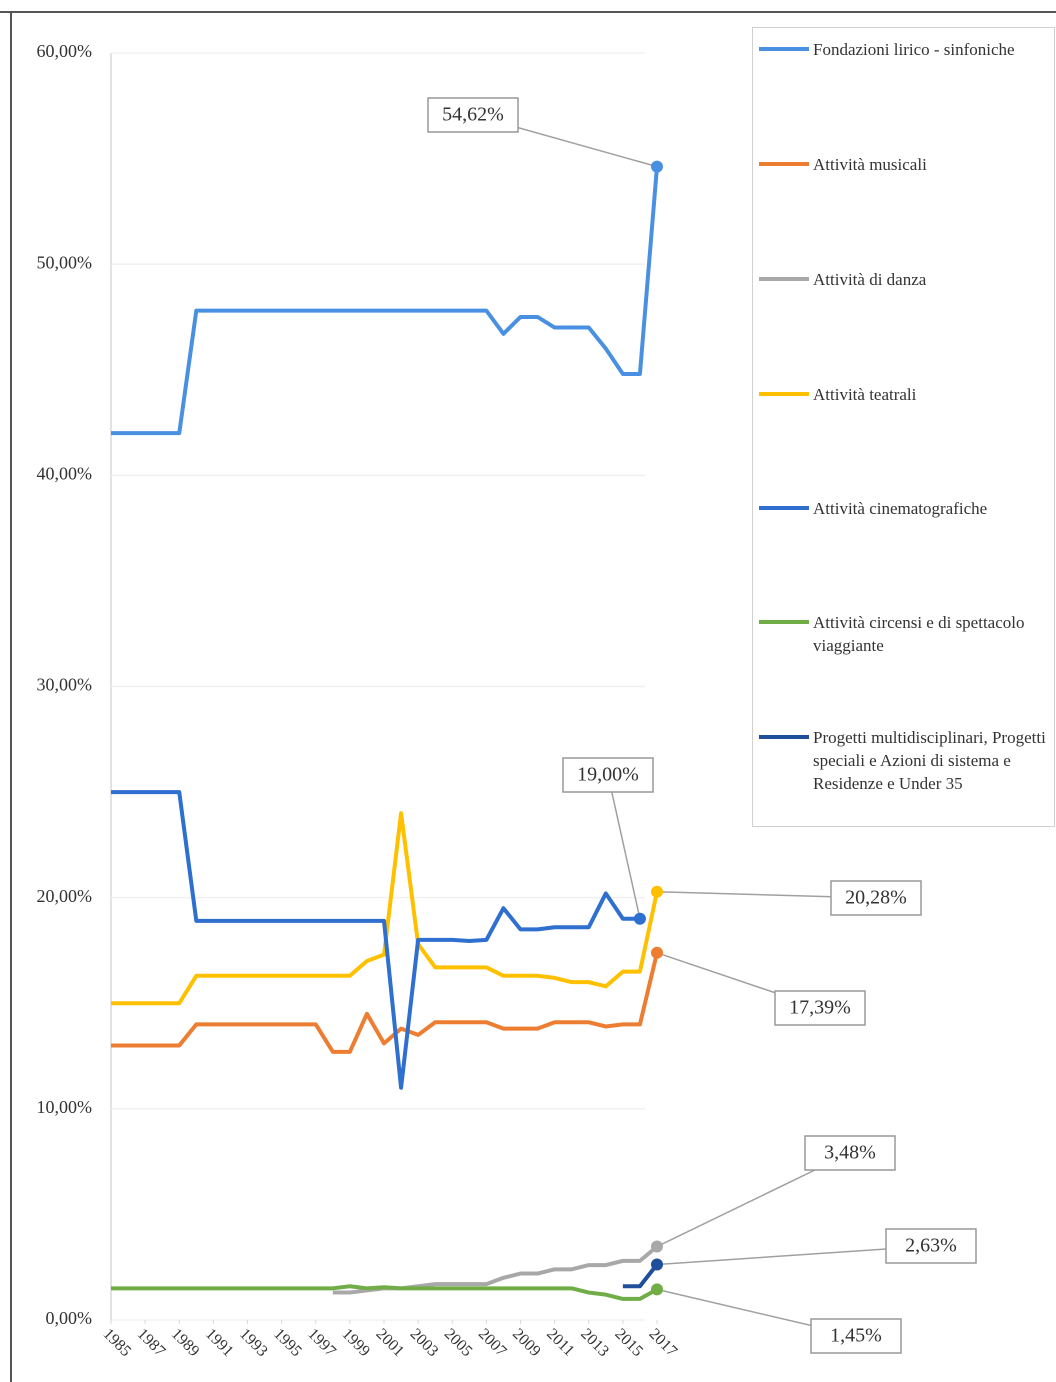 This screenshot has height=1382, width=1056. Describe the element at coordinates (65, 51) in the screenshot. I see `y-tick-label: 60,00%` at that location.